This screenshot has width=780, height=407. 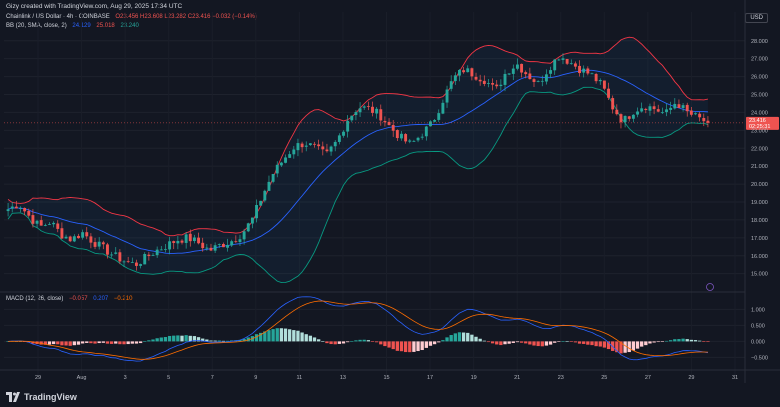 What do you see at coordinates (35, 299) in the screenshot?
I see `macd-label: MACD (12, 26, close)` at bounding box center [35, 299].